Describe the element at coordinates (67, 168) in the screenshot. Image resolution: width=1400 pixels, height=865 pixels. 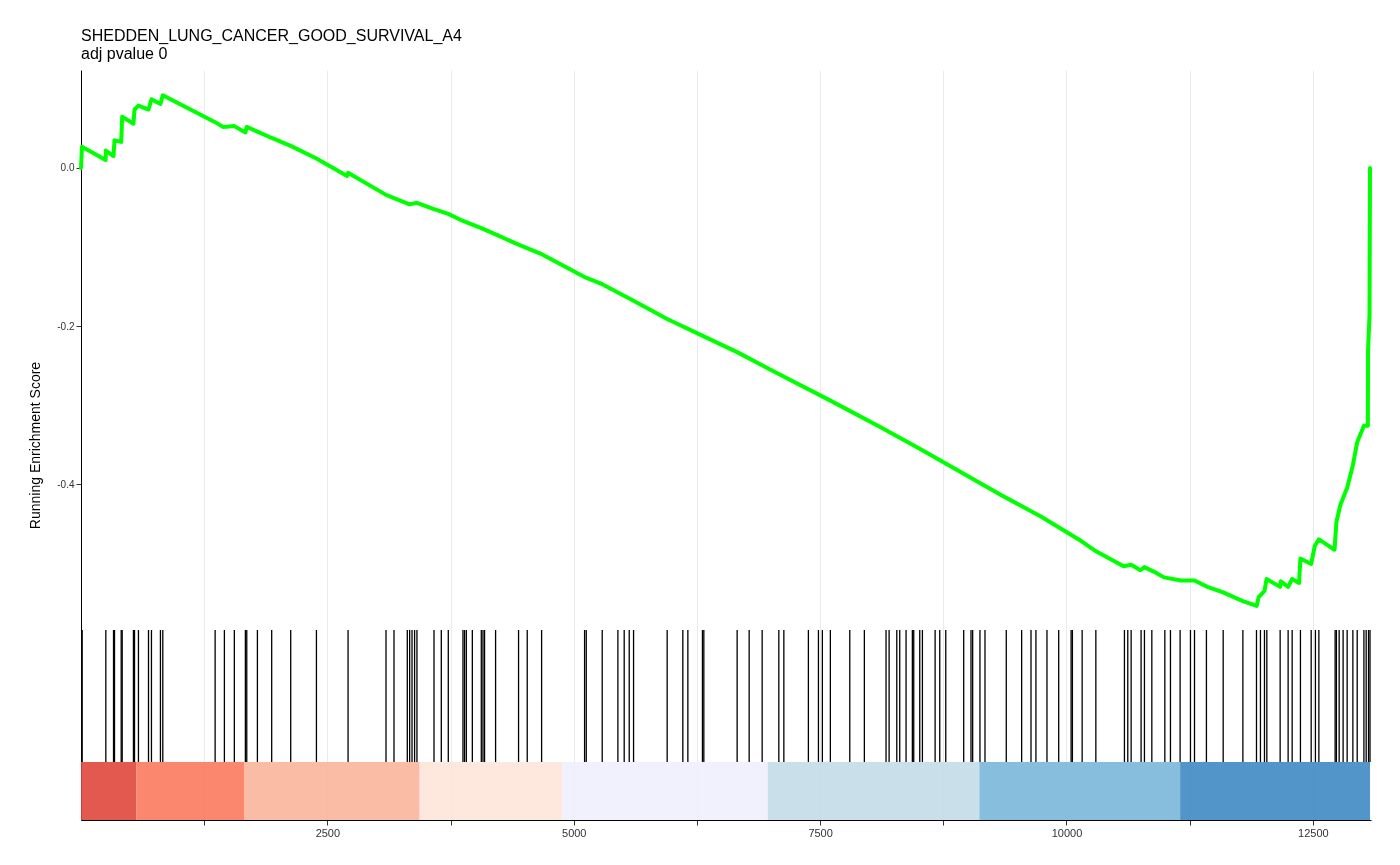
I see `y-tick-label: 0.0` at that location.